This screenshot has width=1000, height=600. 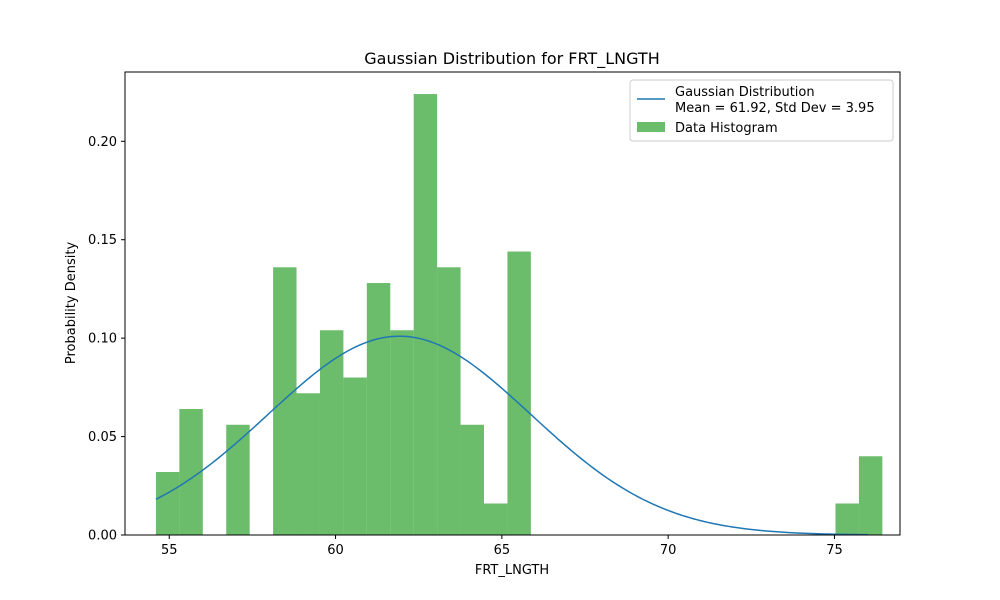 What do you see at coordinates (726, 128) in the screenshot?
I see `legend-histogram-label: Data Histogram` at bounding box center [726, 128].